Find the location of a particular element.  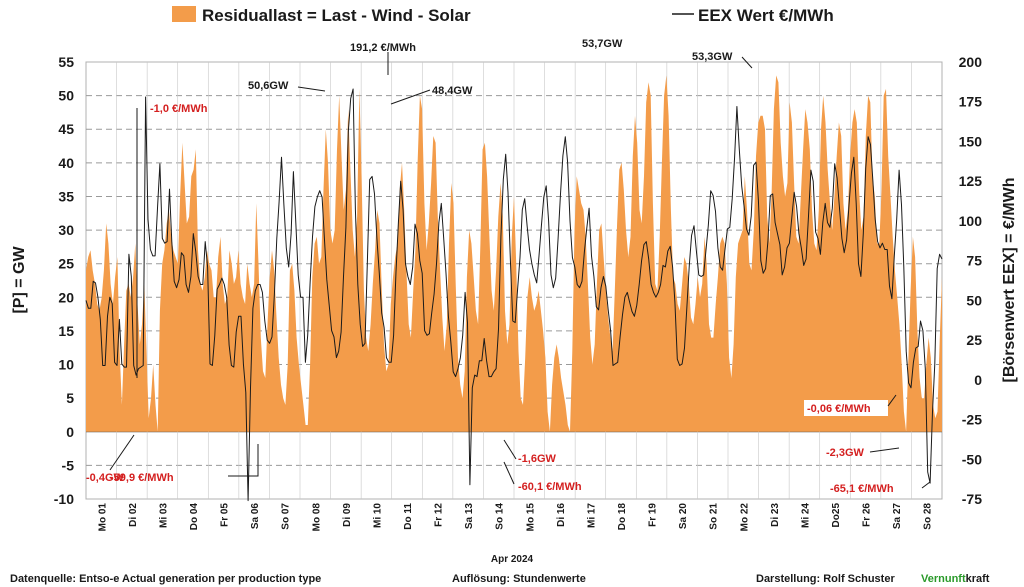

x-day-label: Fr 12 is located at coordinates (439, 515).